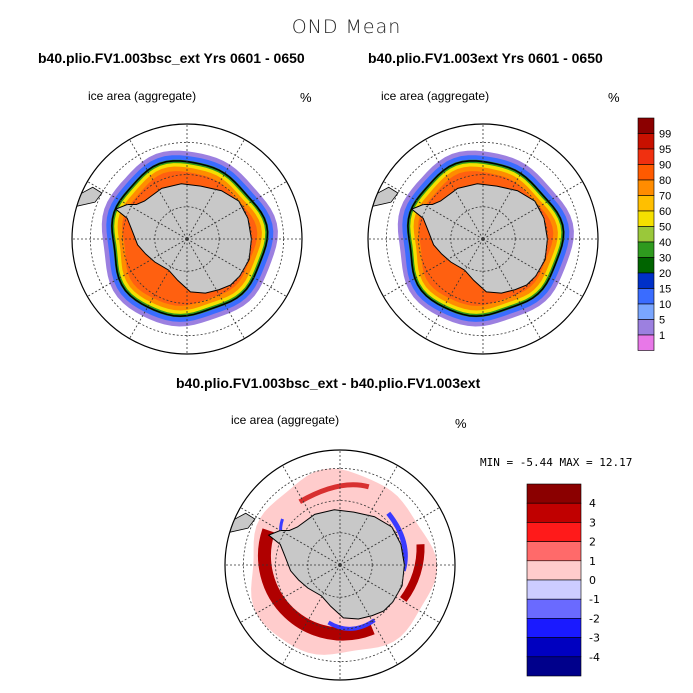  I want to click on colorbar-tick-label: 10, so click(665, 305).